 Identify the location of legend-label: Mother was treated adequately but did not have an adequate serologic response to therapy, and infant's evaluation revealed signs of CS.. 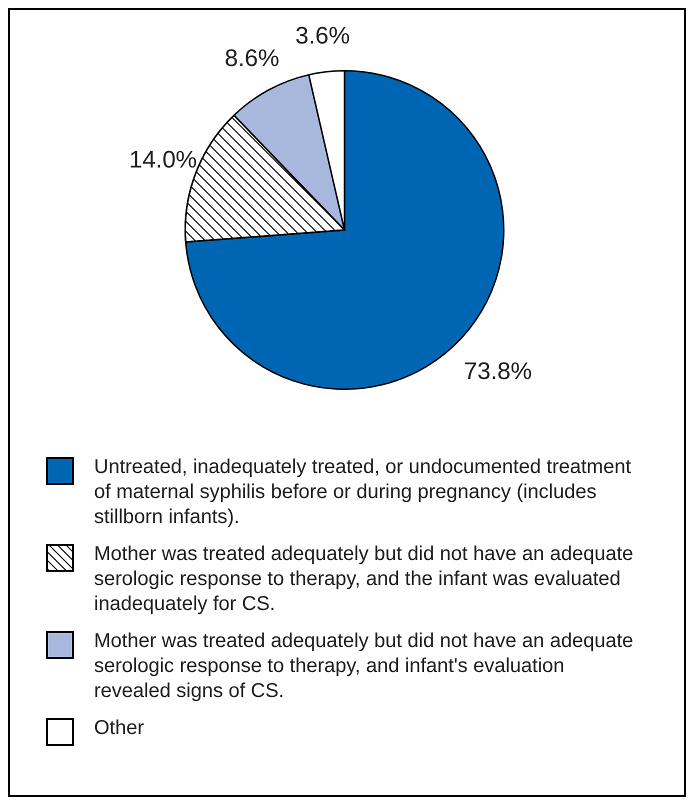
(364, 666).